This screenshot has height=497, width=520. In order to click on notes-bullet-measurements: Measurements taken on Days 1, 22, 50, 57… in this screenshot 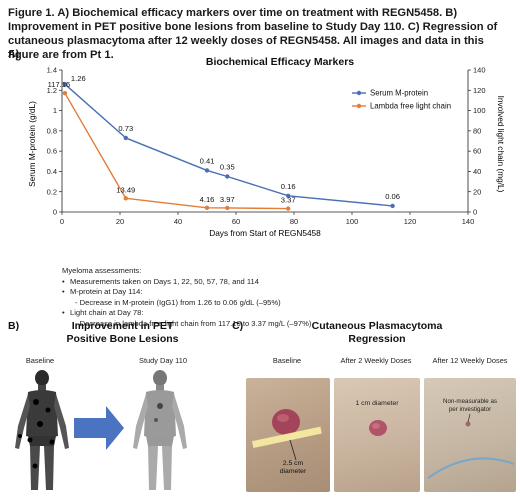, I will do `click(186, 282)`.